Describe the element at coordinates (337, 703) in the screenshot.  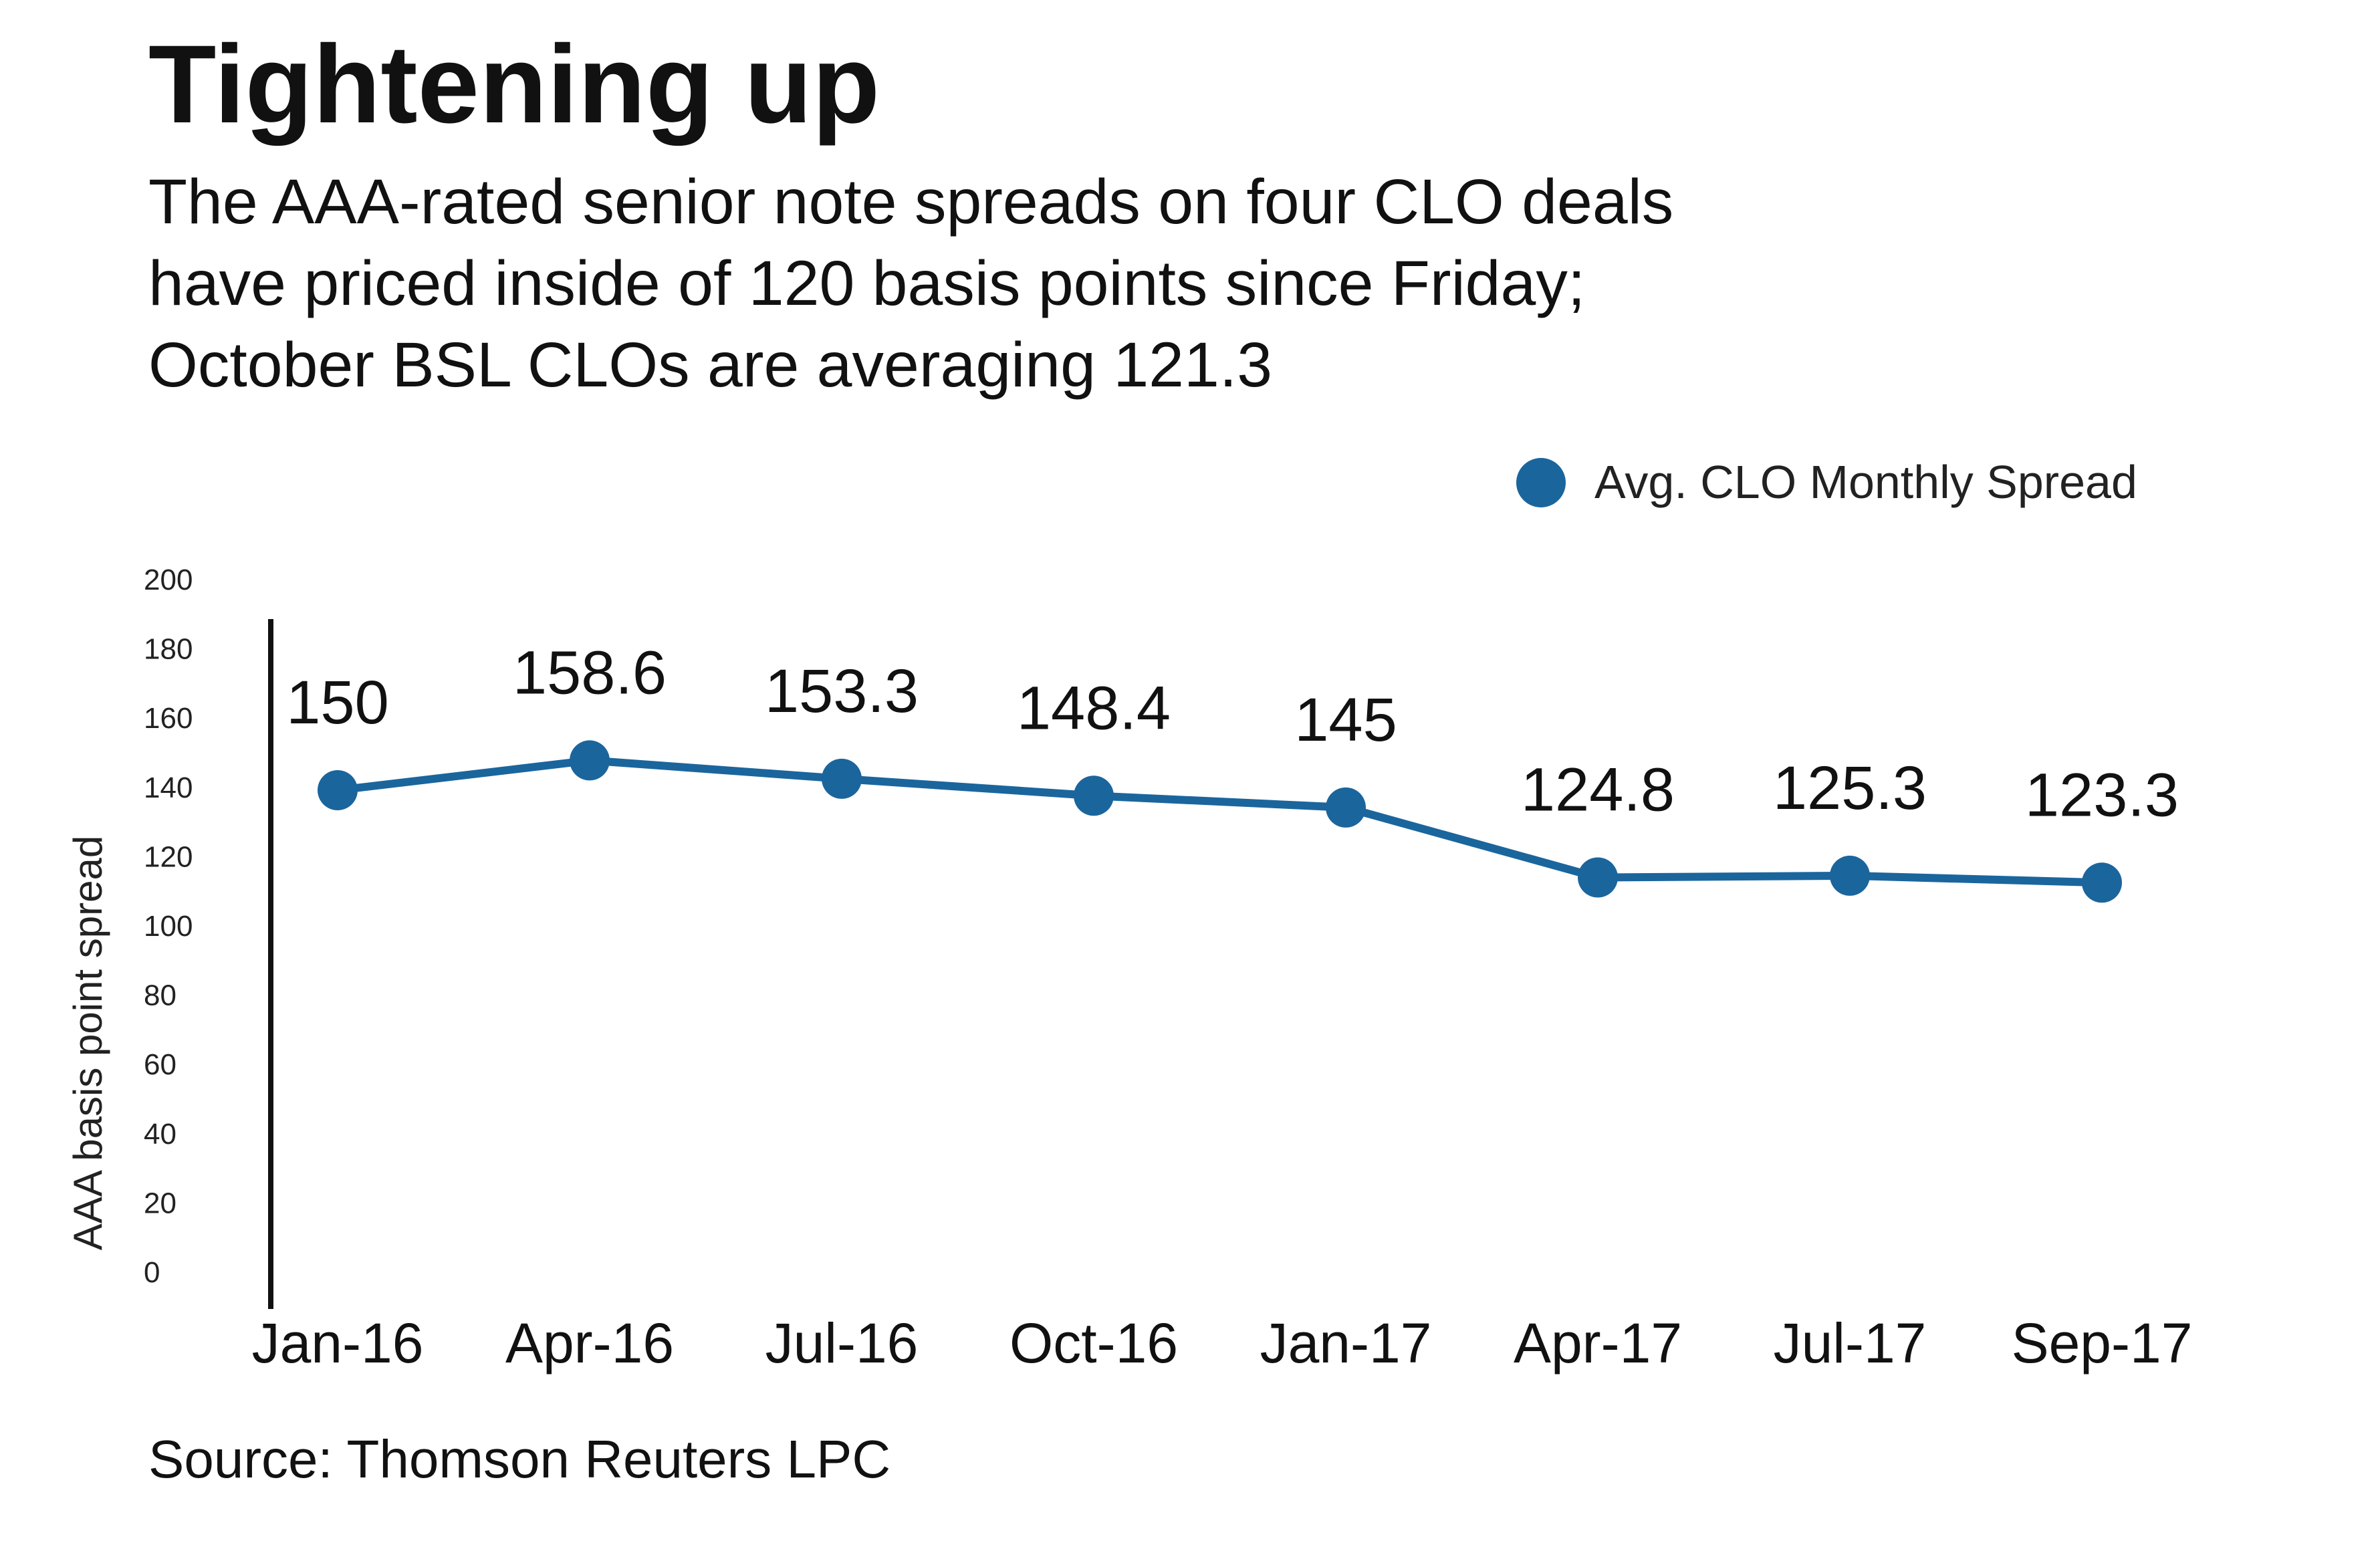
I see `data-label: 150` at that location.